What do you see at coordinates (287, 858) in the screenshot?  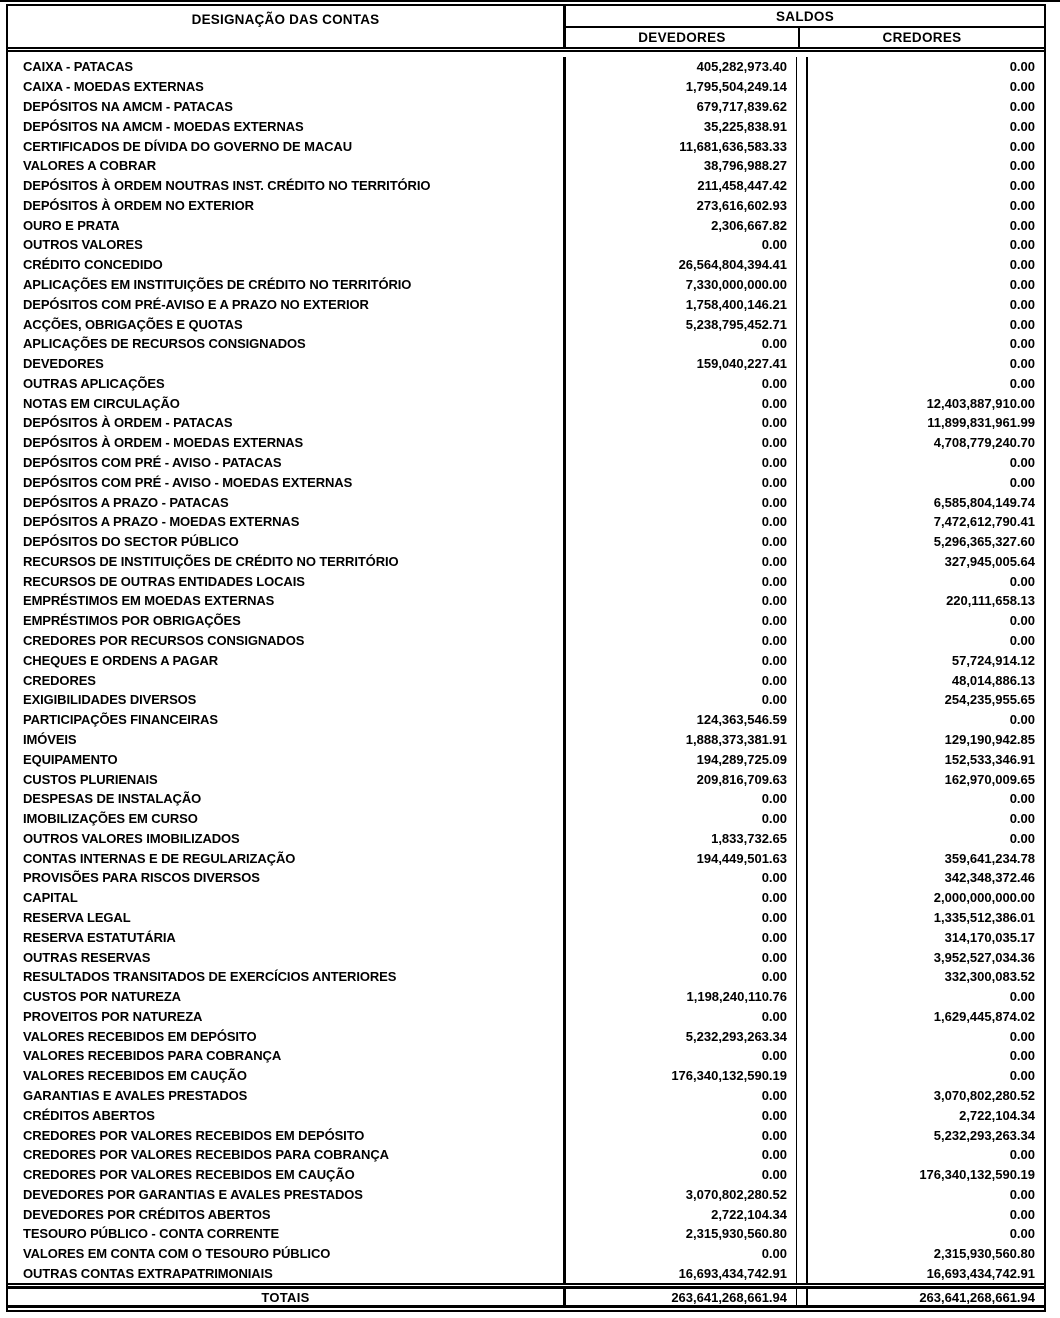 I see `account-name: CONTAS INTERNAS E DE REGULARIZAÇÃO` at bounding box center [287, 858].